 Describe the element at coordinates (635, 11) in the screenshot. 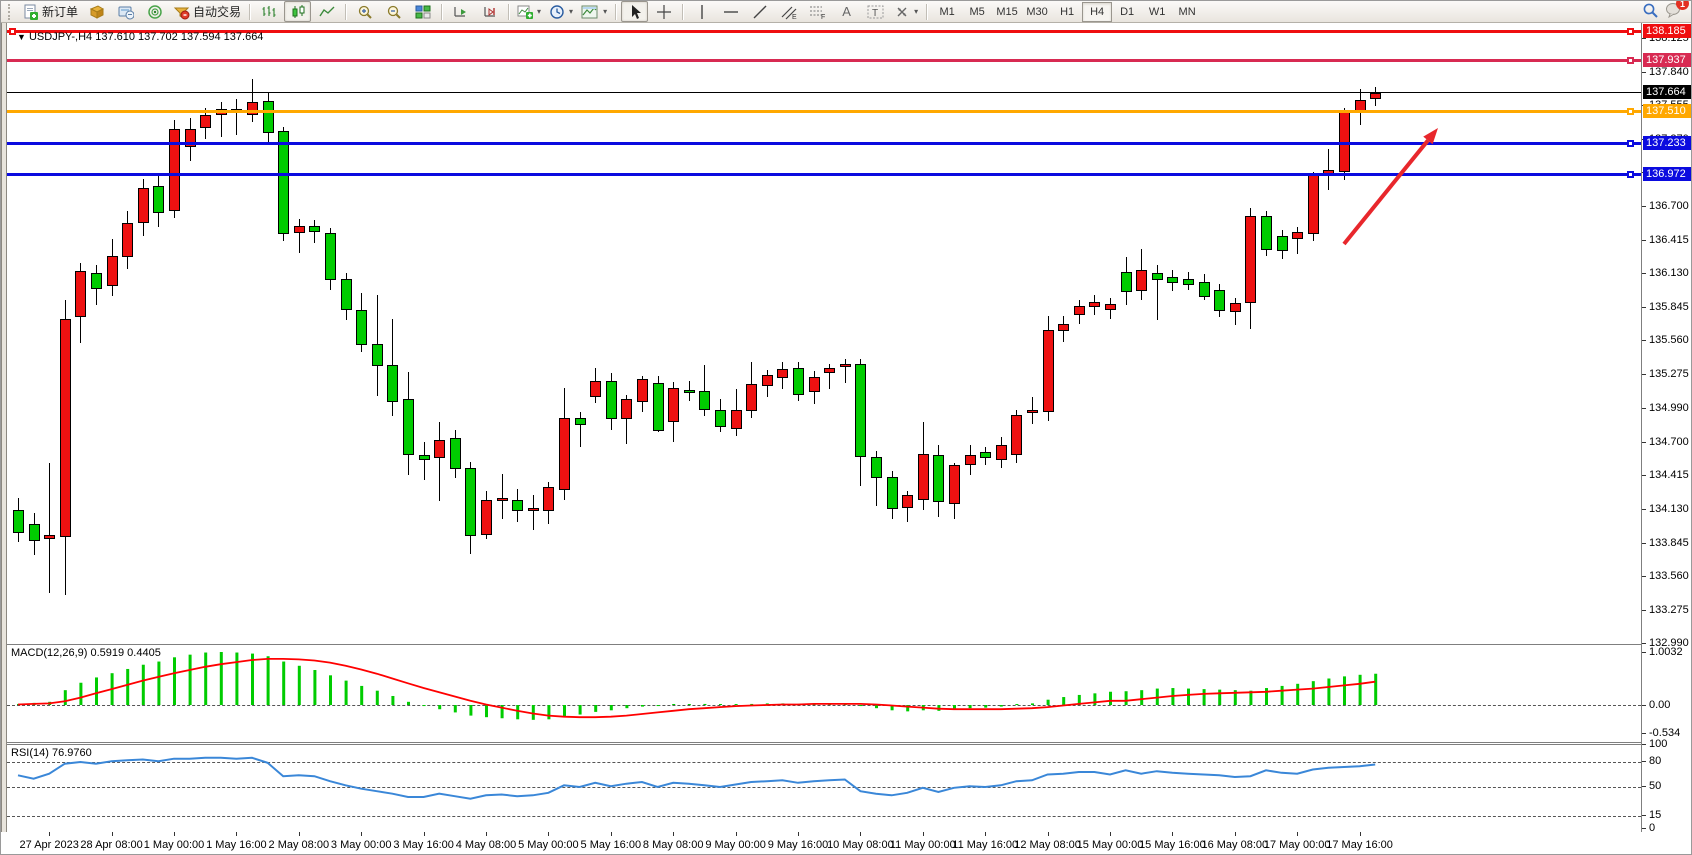

I see `cursor-tool-button` at that location.